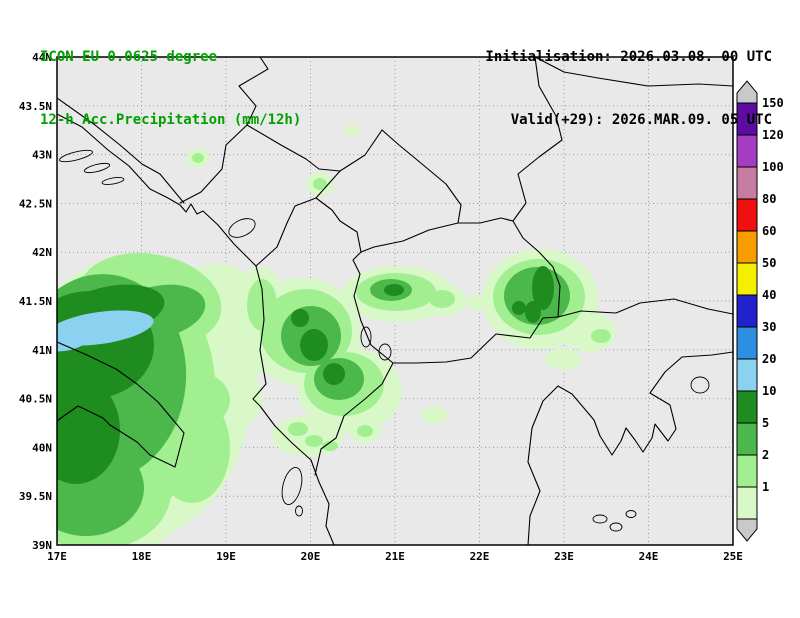 The height and width of the screenshot is (618, 800). What do you see at coordinates (747, 530) in the screenshot?
I see `legend-arrow-bottom` at bounding box center [747, 530].